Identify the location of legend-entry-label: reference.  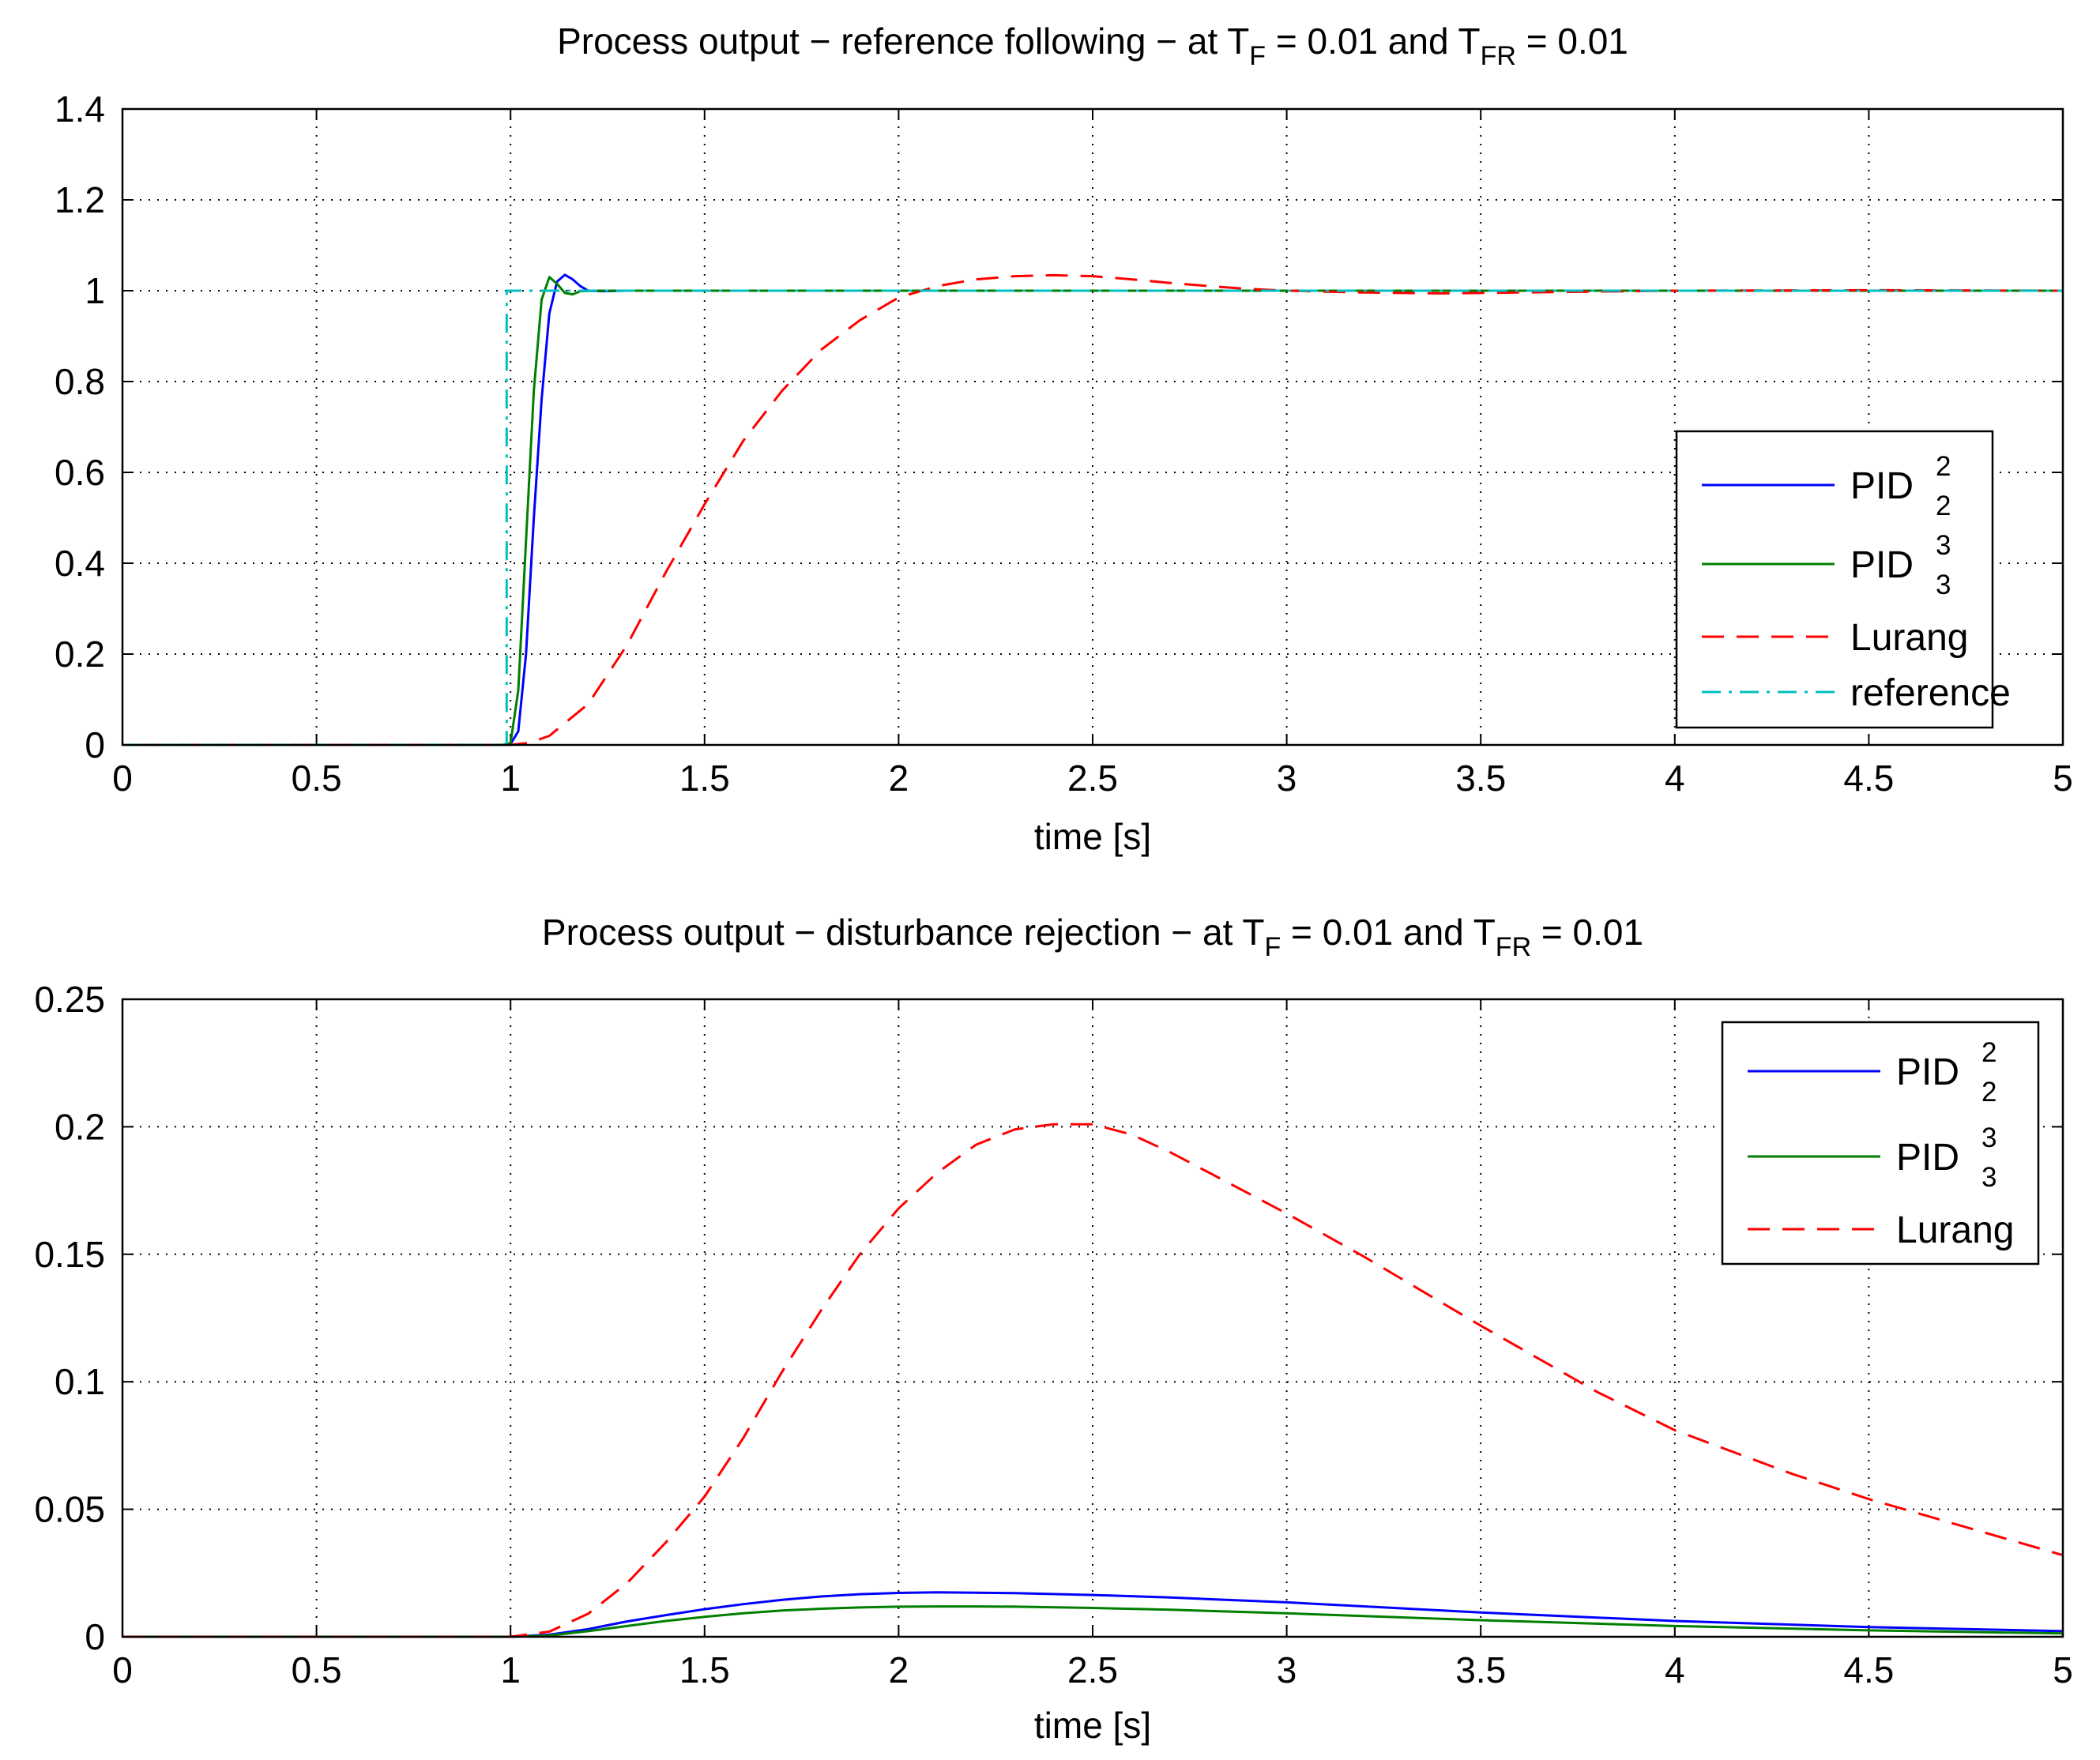
(1931, 693).